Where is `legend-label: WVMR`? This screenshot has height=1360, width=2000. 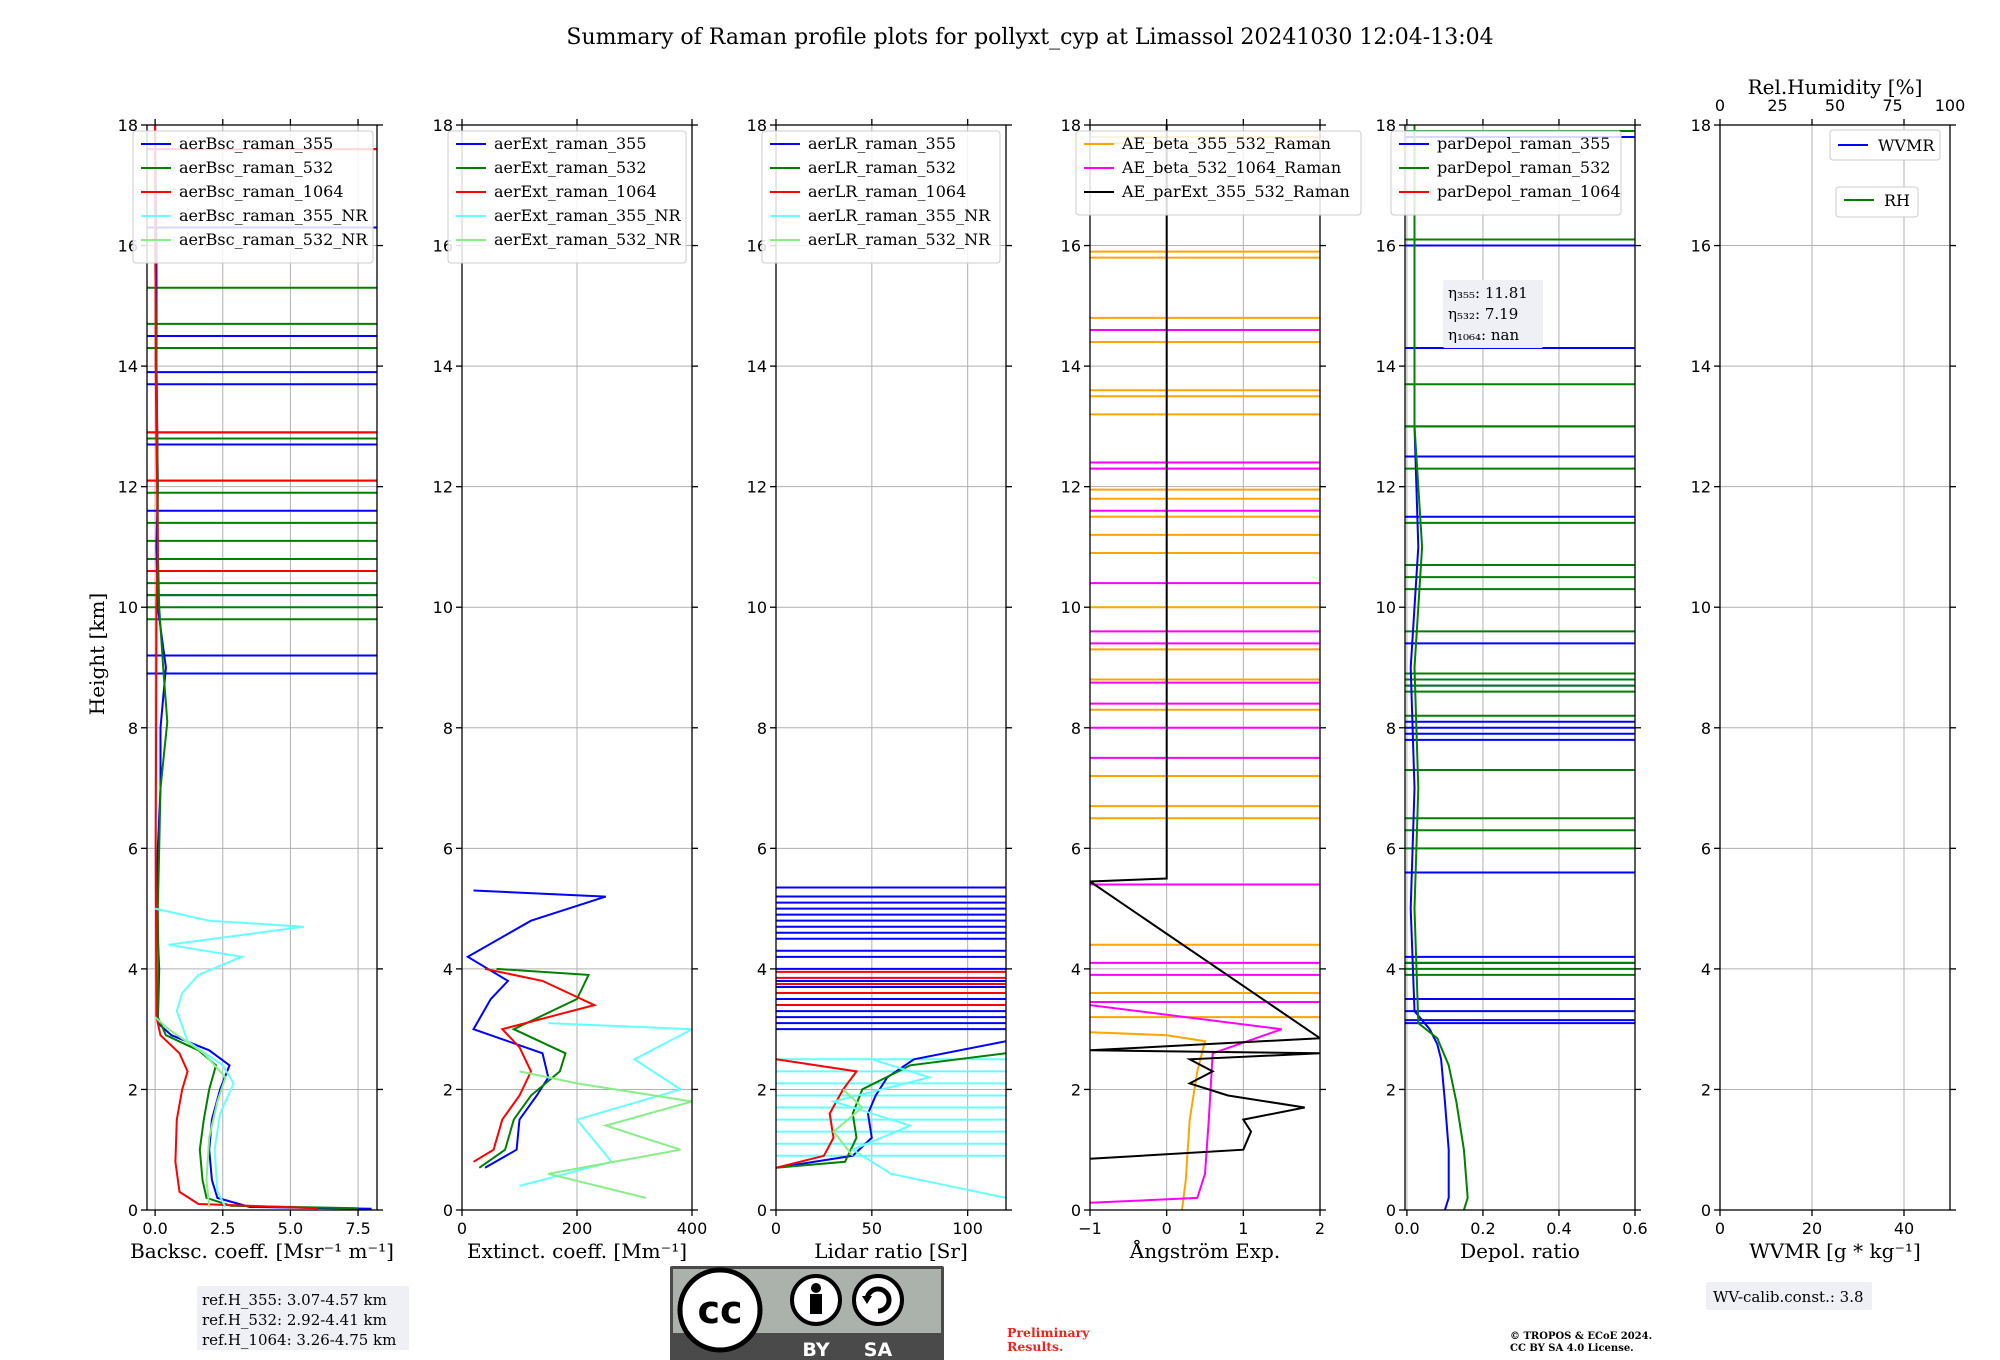
legend-label: WVMR is located at coordinates (1906, 145).